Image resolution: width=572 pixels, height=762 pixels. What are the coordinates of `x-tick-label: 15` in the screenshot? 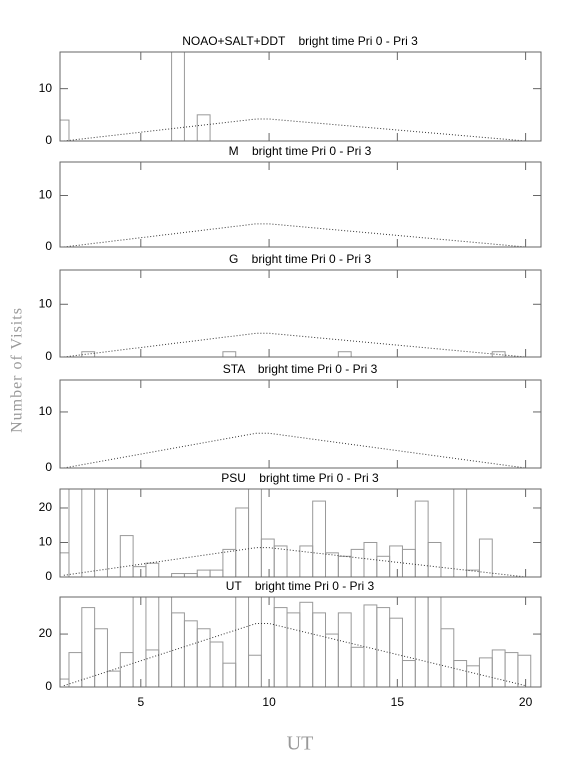 It's located at (398, 702).